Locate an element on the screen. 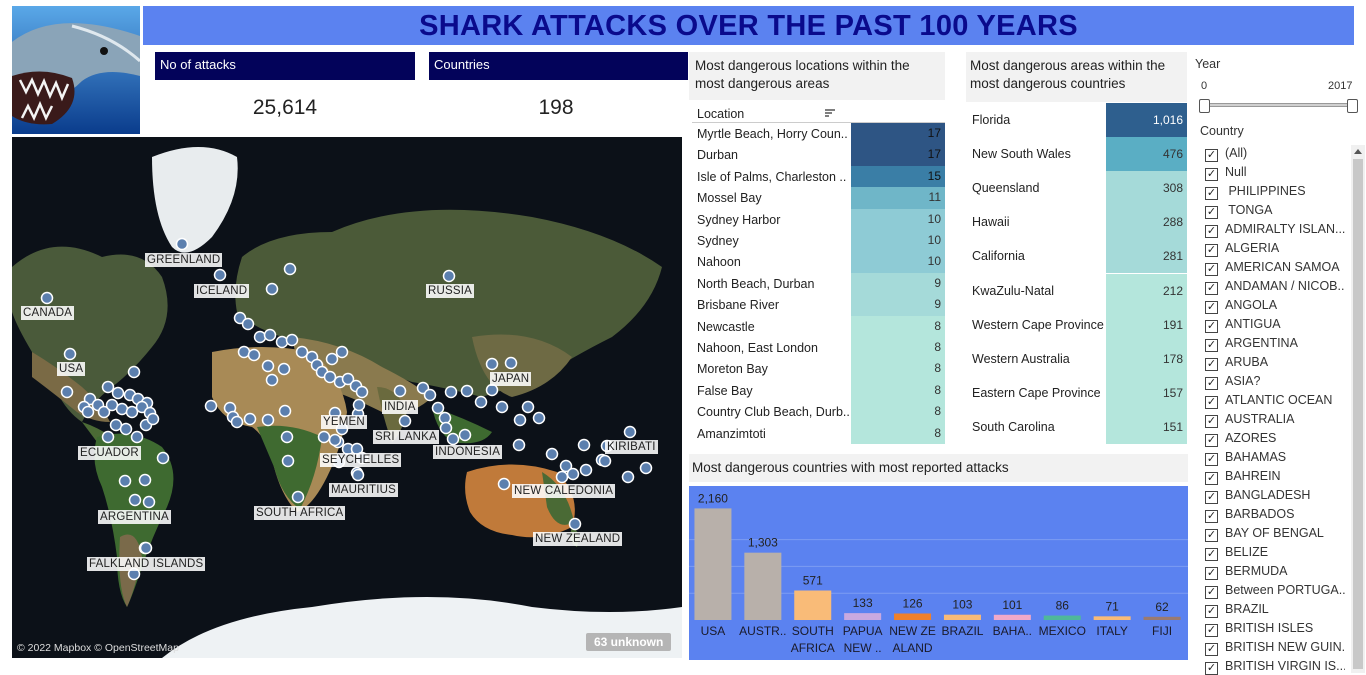 This screenshot has width=1366, height=675. map-country-label: INDIA is located at coordinates (400, 407).